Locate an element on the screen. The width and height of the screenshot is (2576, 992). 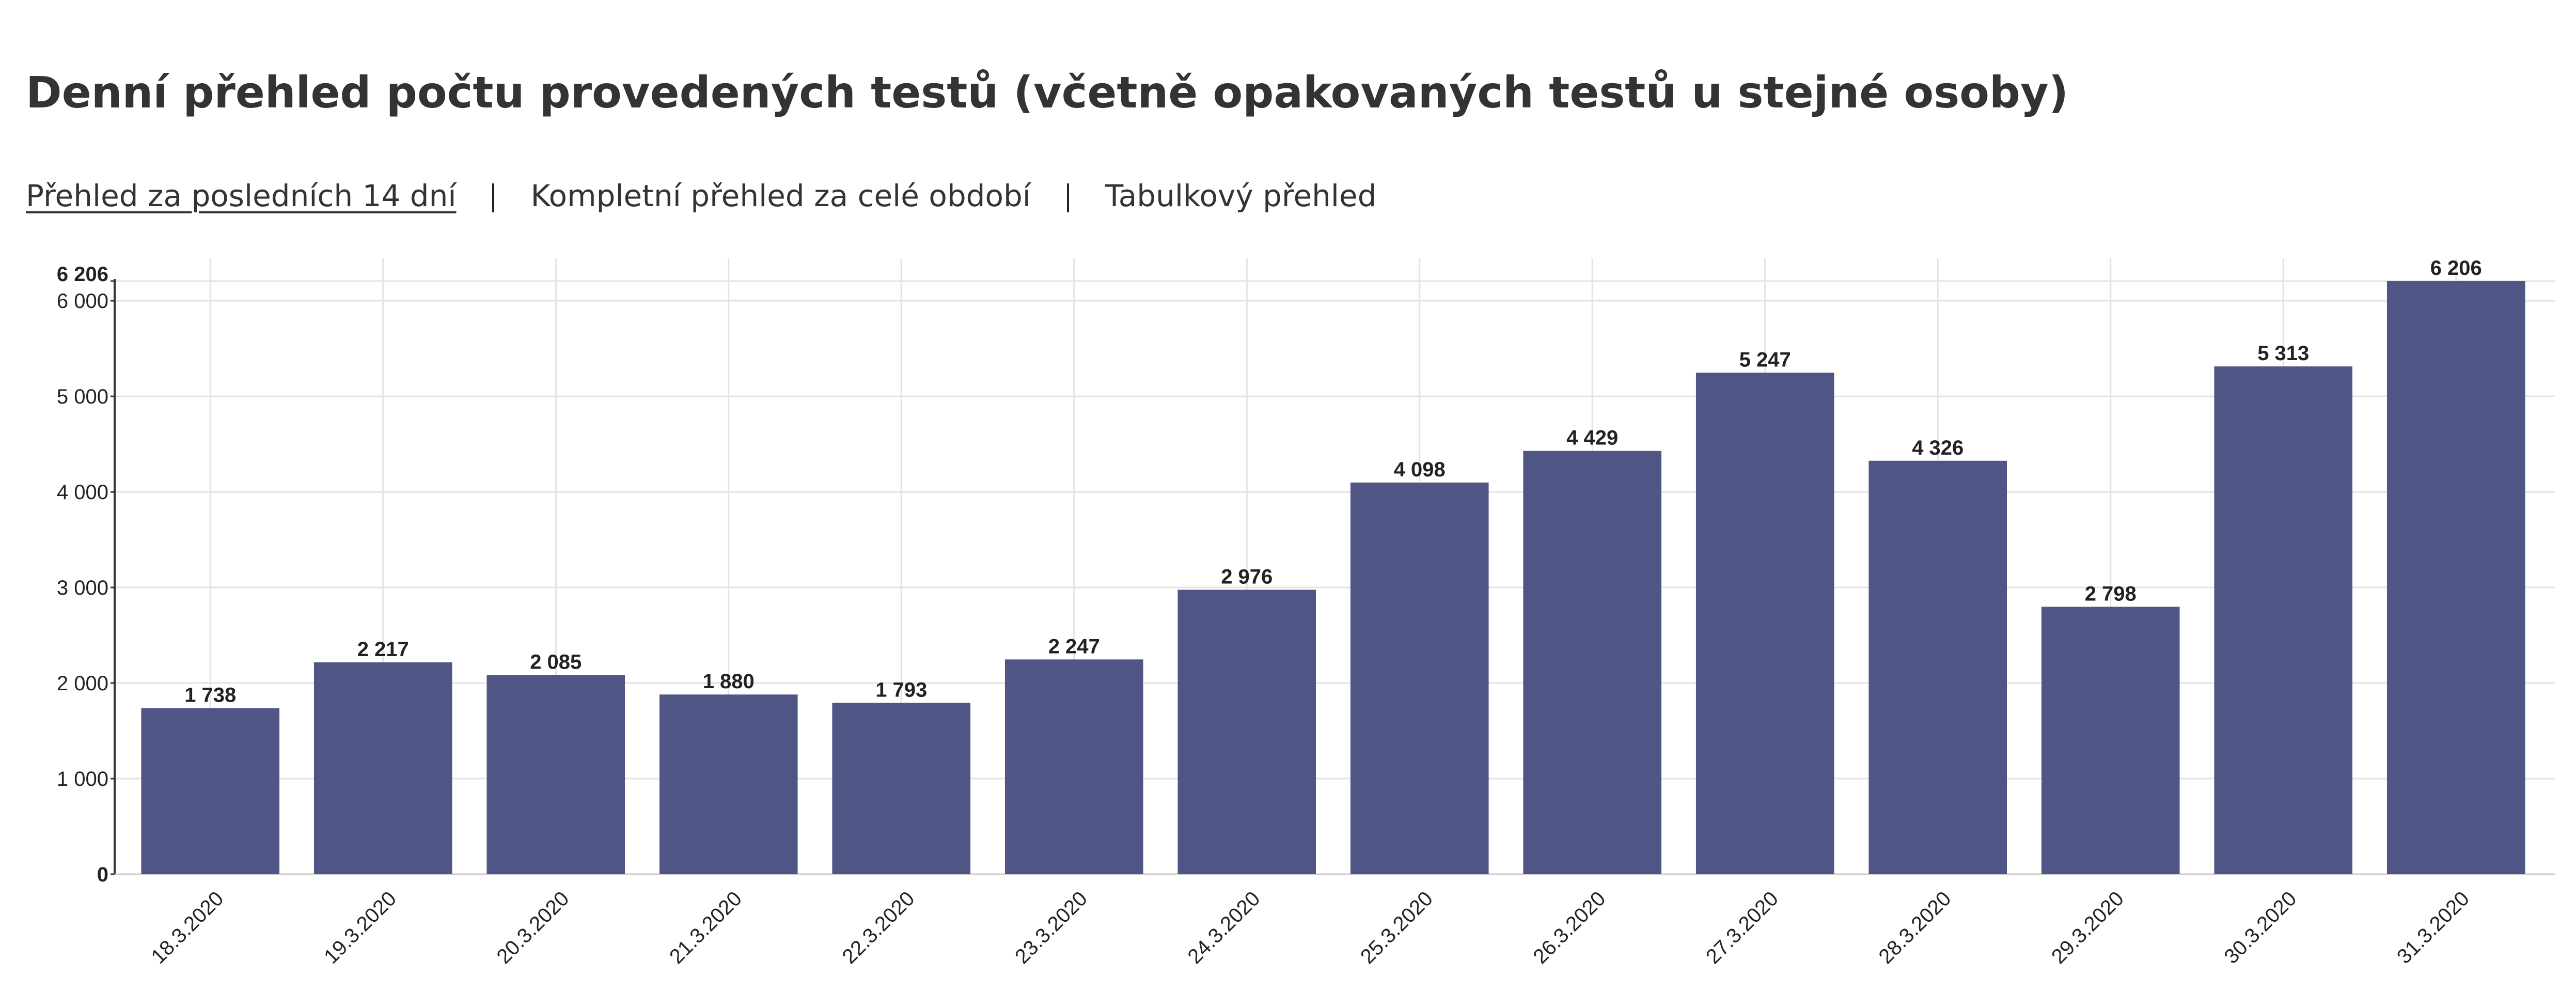
y-tick-label: 4 000 is located at coordinates (82, 493).